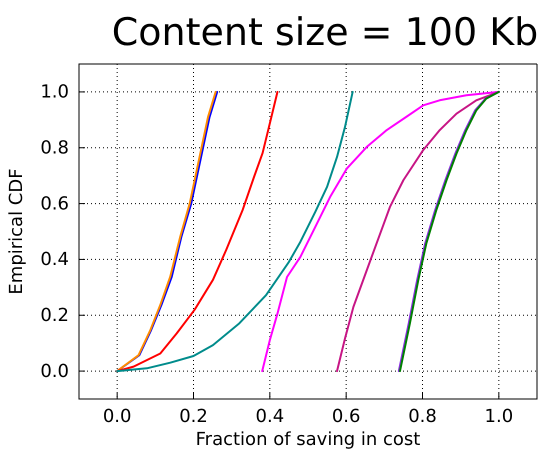  I want to click on y-tick-label: 0.0, so click(54, 371).